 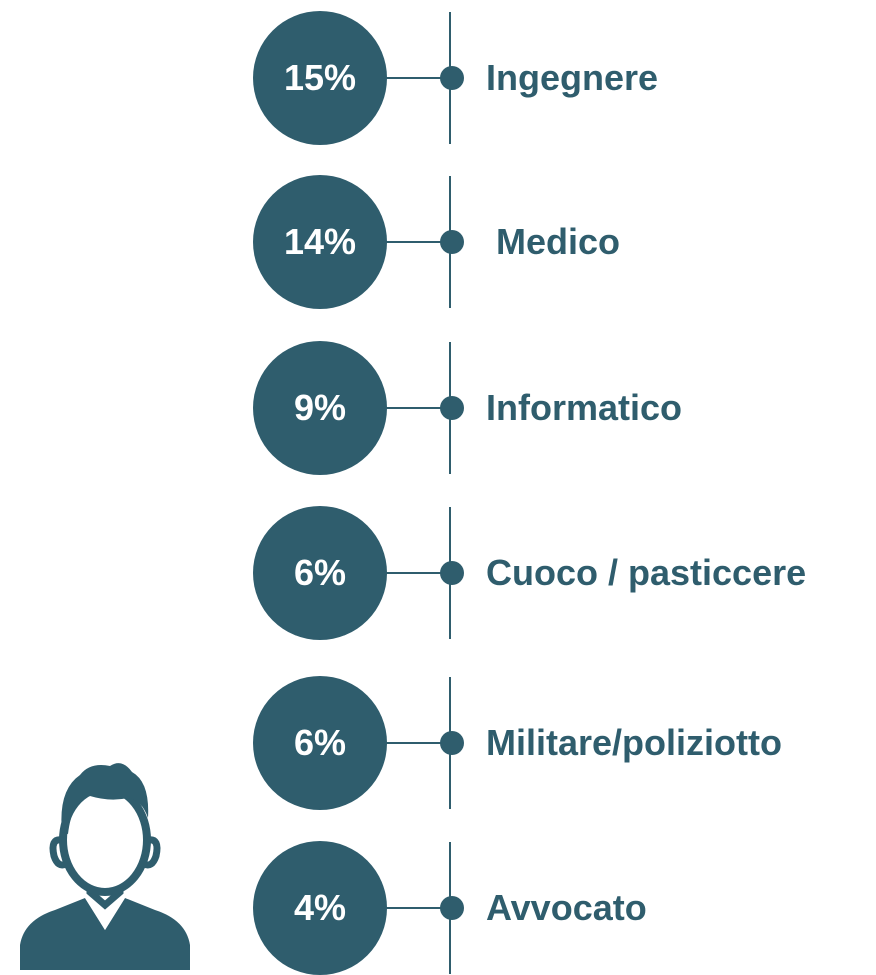 I want to click on percent-circle: 4%, so click(x=320, y=908).